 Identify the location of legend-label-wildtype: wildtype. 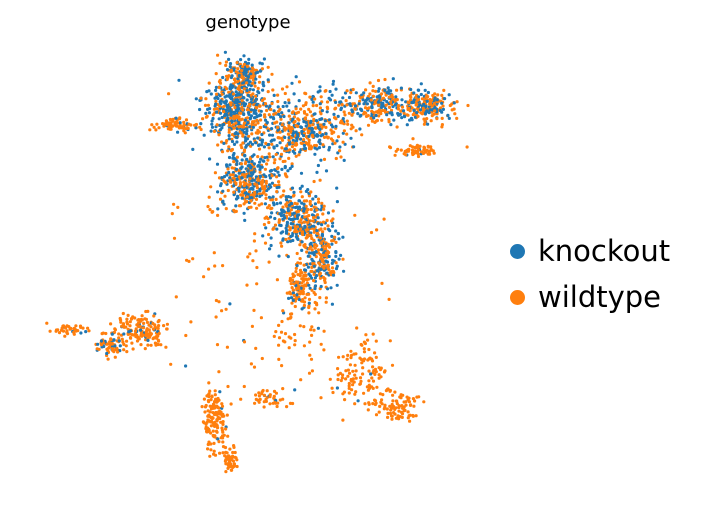
(600, 297).